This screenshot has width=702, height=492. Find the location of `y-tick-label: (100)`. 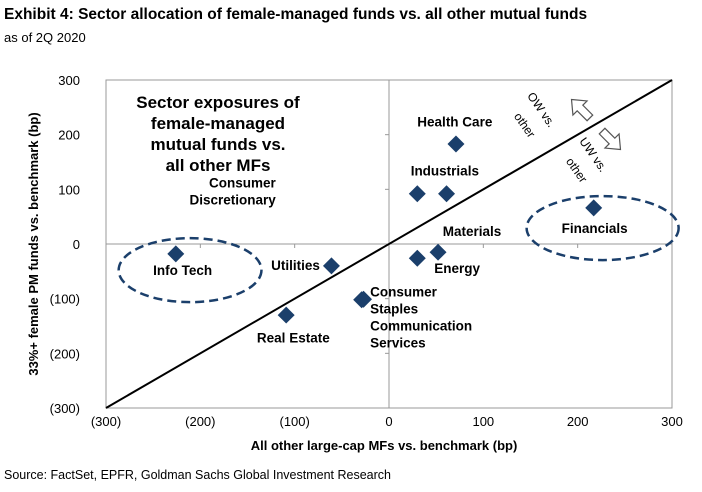

y-tick-label: (100) is located at coordinates (65, 299).